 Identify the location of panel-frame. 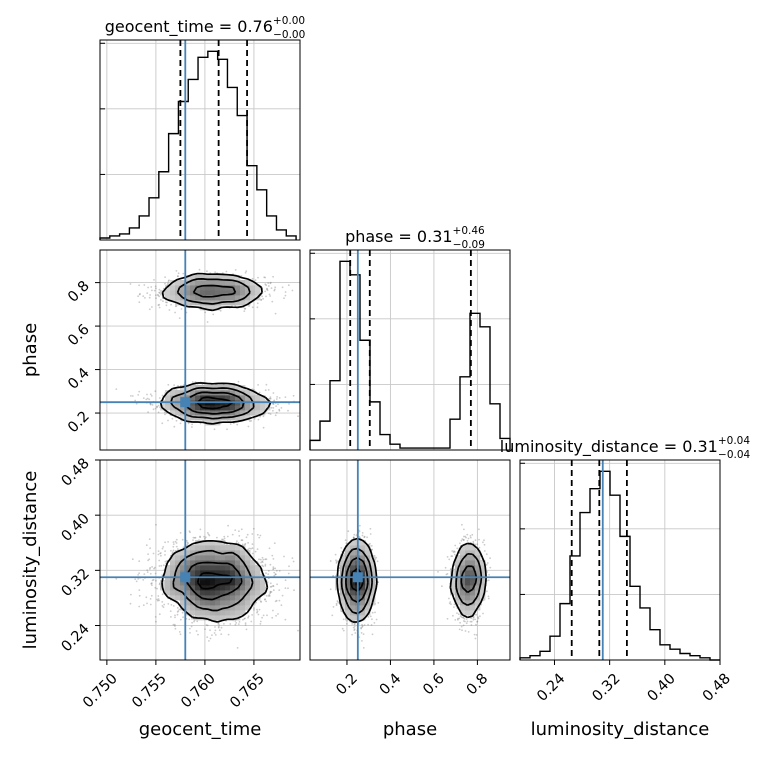
(200, 140).